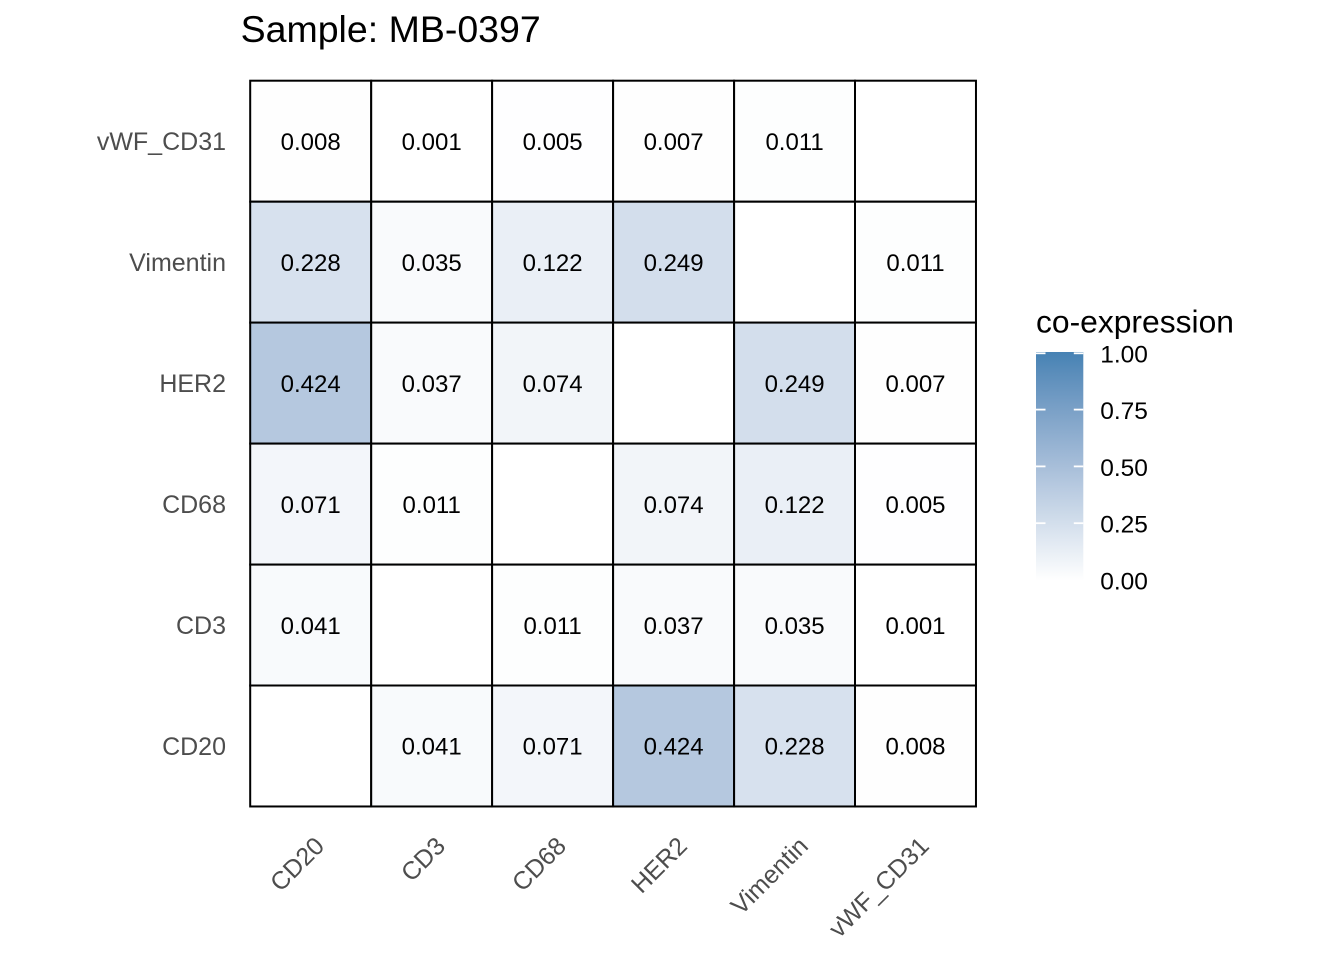 This screenshot has width=1344, height=960. I want to click on svg-text: vWF_CD31, so click(161, 142).